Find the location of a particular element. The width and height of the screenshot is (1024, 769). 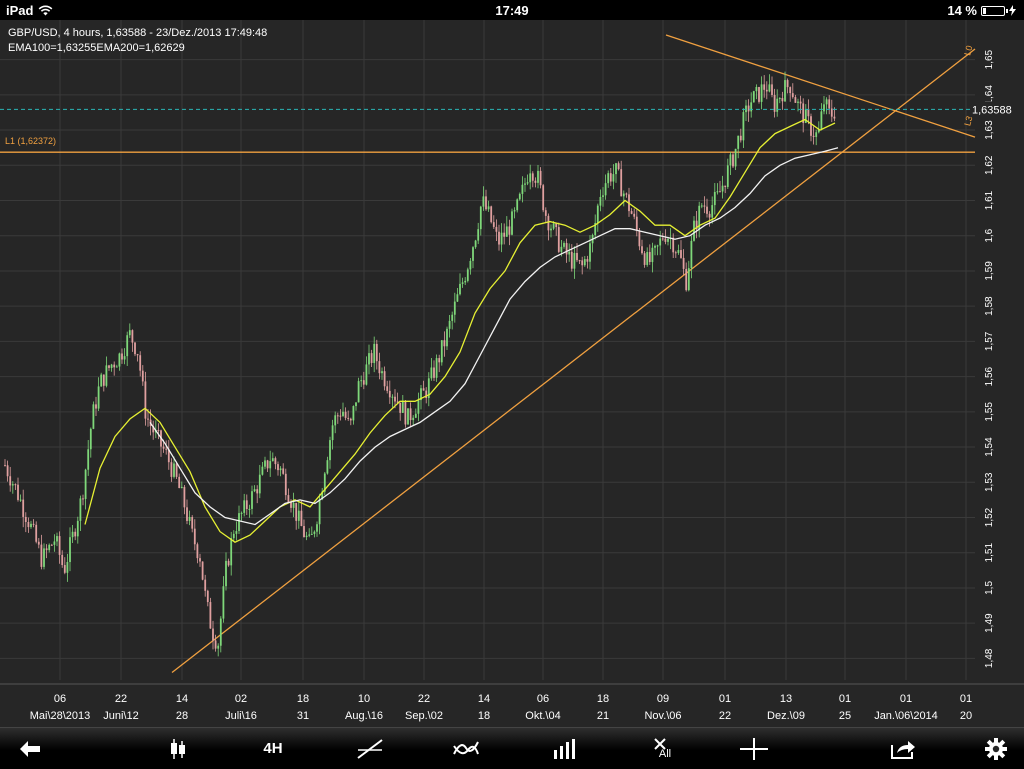

bars-icon is located at coordinates (564, 748).